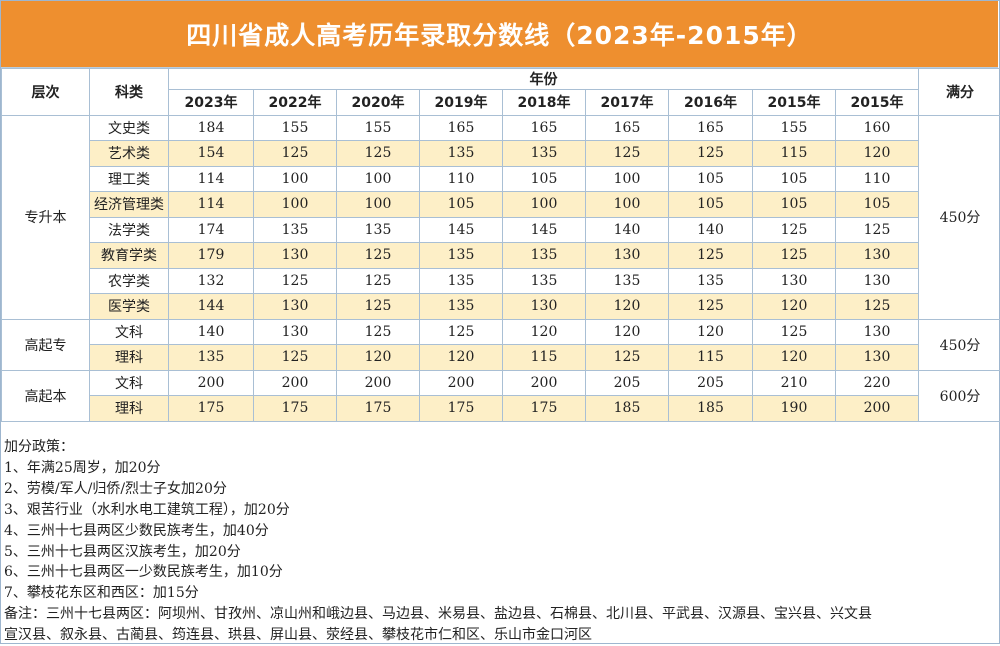  What do you see at coordinates (211, 154) in the screenshot?
I see `score-cell: 154` at bounding box center [211, 154].